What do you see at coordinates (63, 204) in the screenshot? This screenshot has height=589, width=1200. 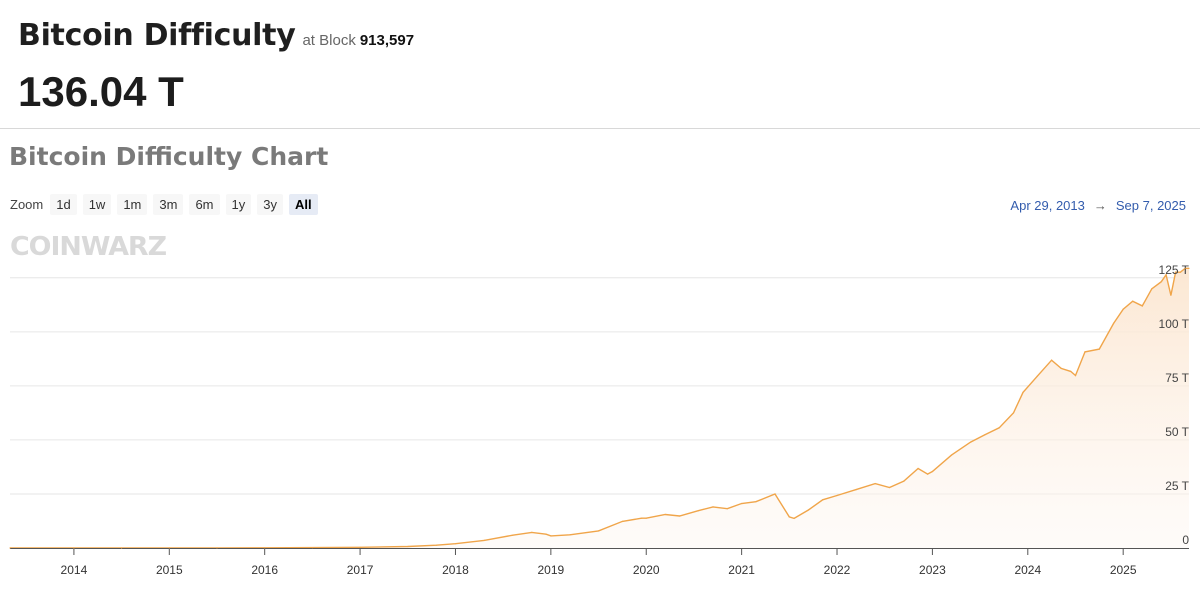 I see `zoom-button-1d: 1d` at bounding box center [63, 204].